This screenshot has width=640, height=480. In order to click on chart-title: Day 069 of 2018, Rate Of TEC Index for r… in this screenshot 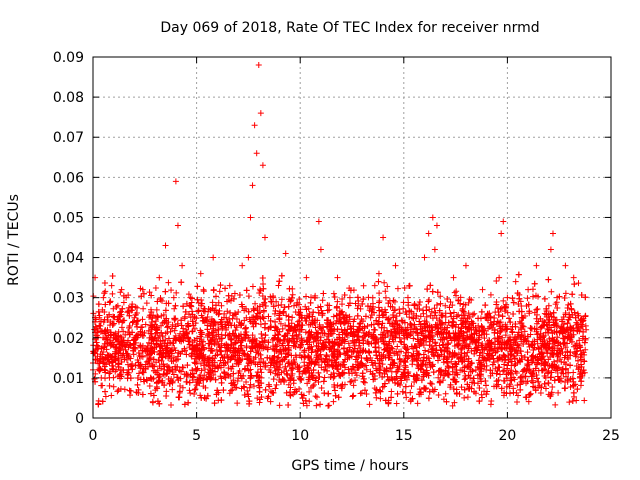, I will do `click(349, 28)`.